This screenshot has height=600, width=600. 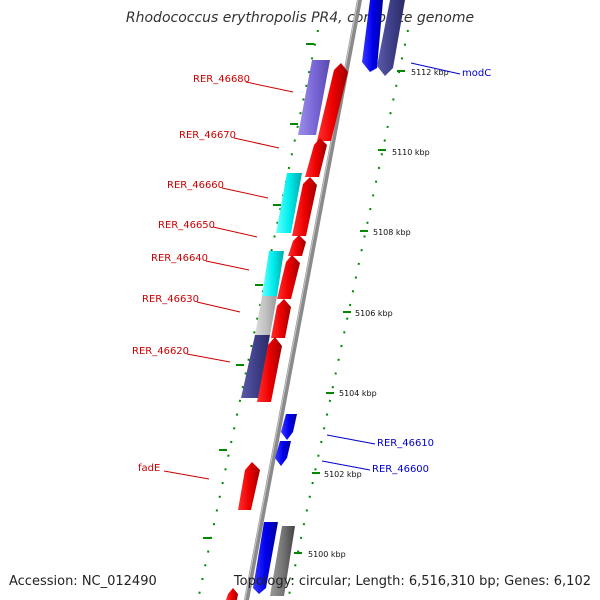 I want to click on gene-label-RER_46670: RER_46670, so click(x=207, y=135).